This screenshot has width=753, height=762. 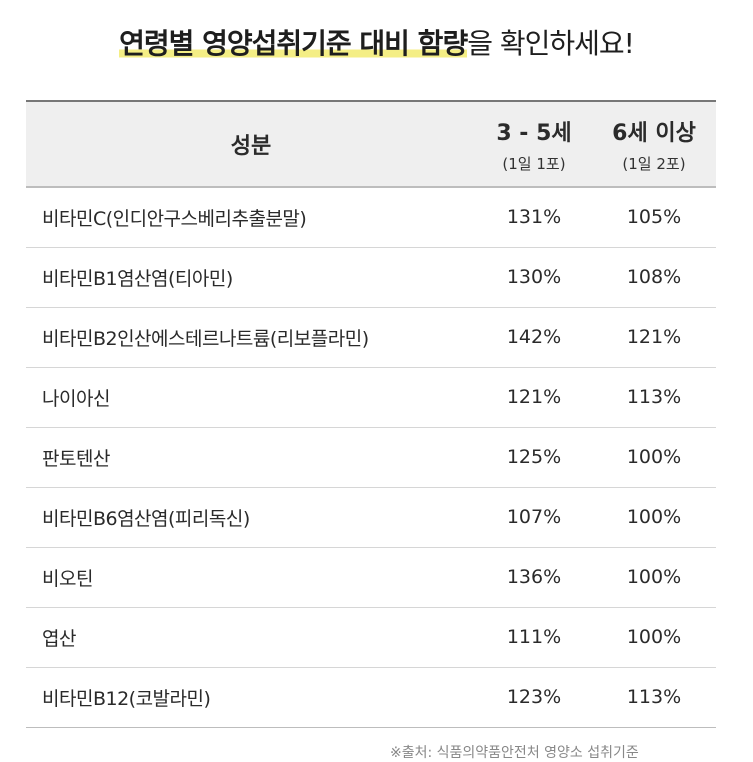 I want to click on value-age-3-5: 107%, so click(x=534, y=516).